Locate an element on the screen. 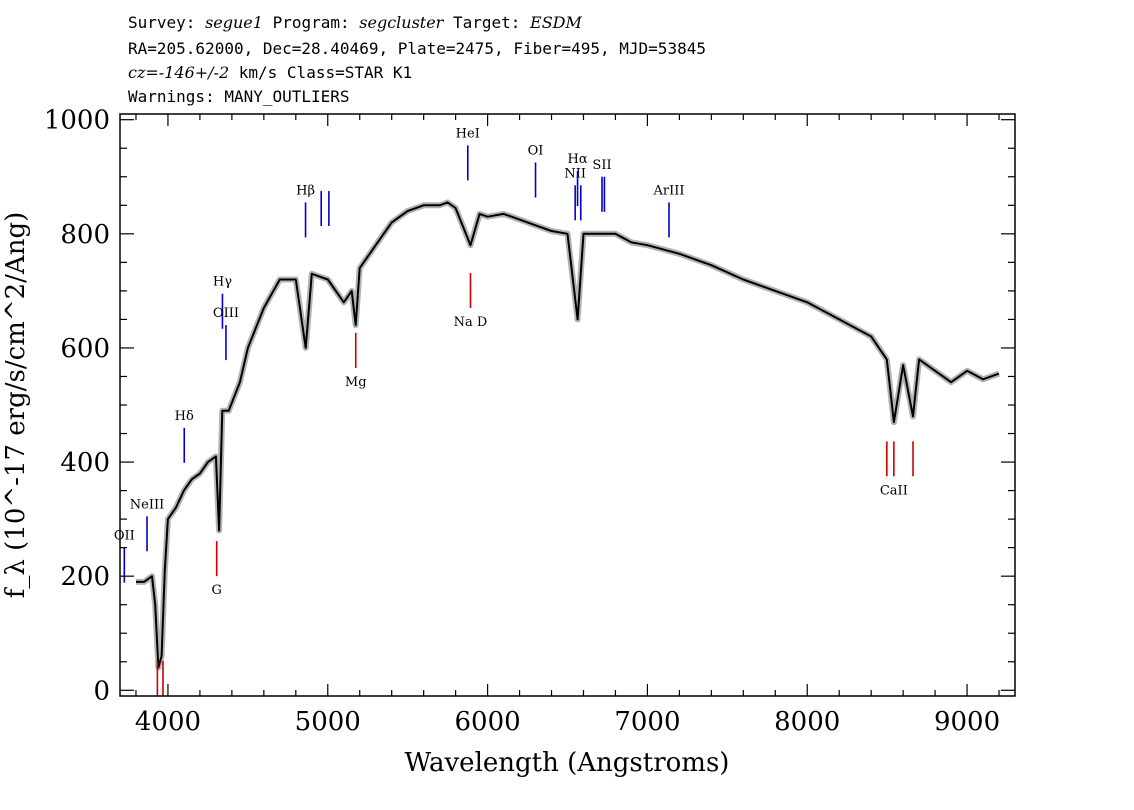 The width and height of the screenshot is (1134, 810). line-label-9: OI is located at coordinates (536, 151).